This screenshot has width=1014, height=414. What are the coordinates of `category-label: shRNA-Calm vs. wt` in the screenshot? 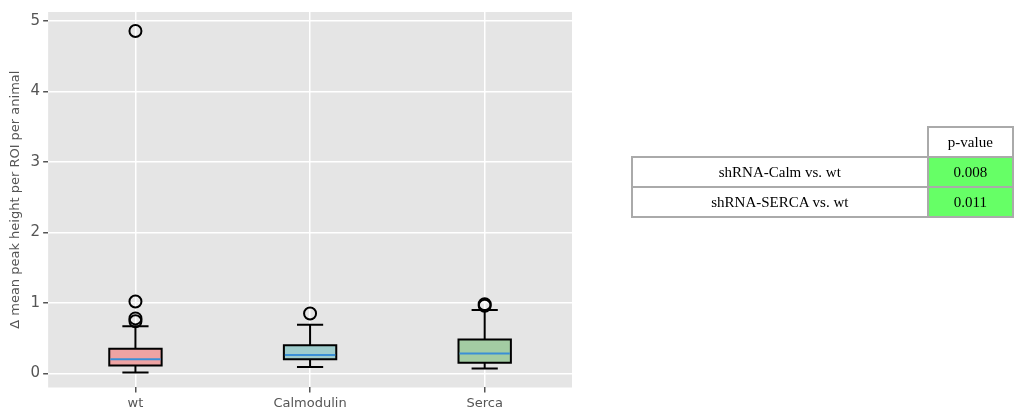 It's located at (780, 172).